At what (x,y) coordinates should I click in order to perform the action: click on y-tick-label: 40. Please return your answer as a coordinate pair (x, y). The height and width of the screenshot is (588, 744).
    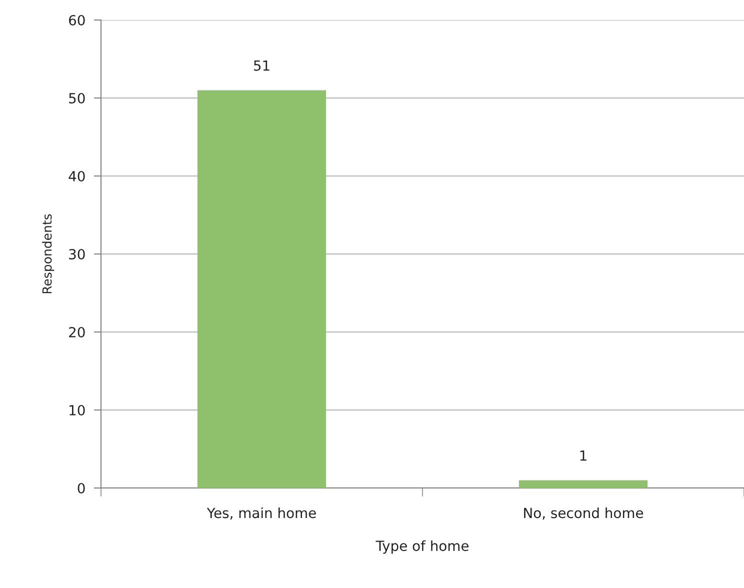
    Looking at the image, I should click on (76, 176).